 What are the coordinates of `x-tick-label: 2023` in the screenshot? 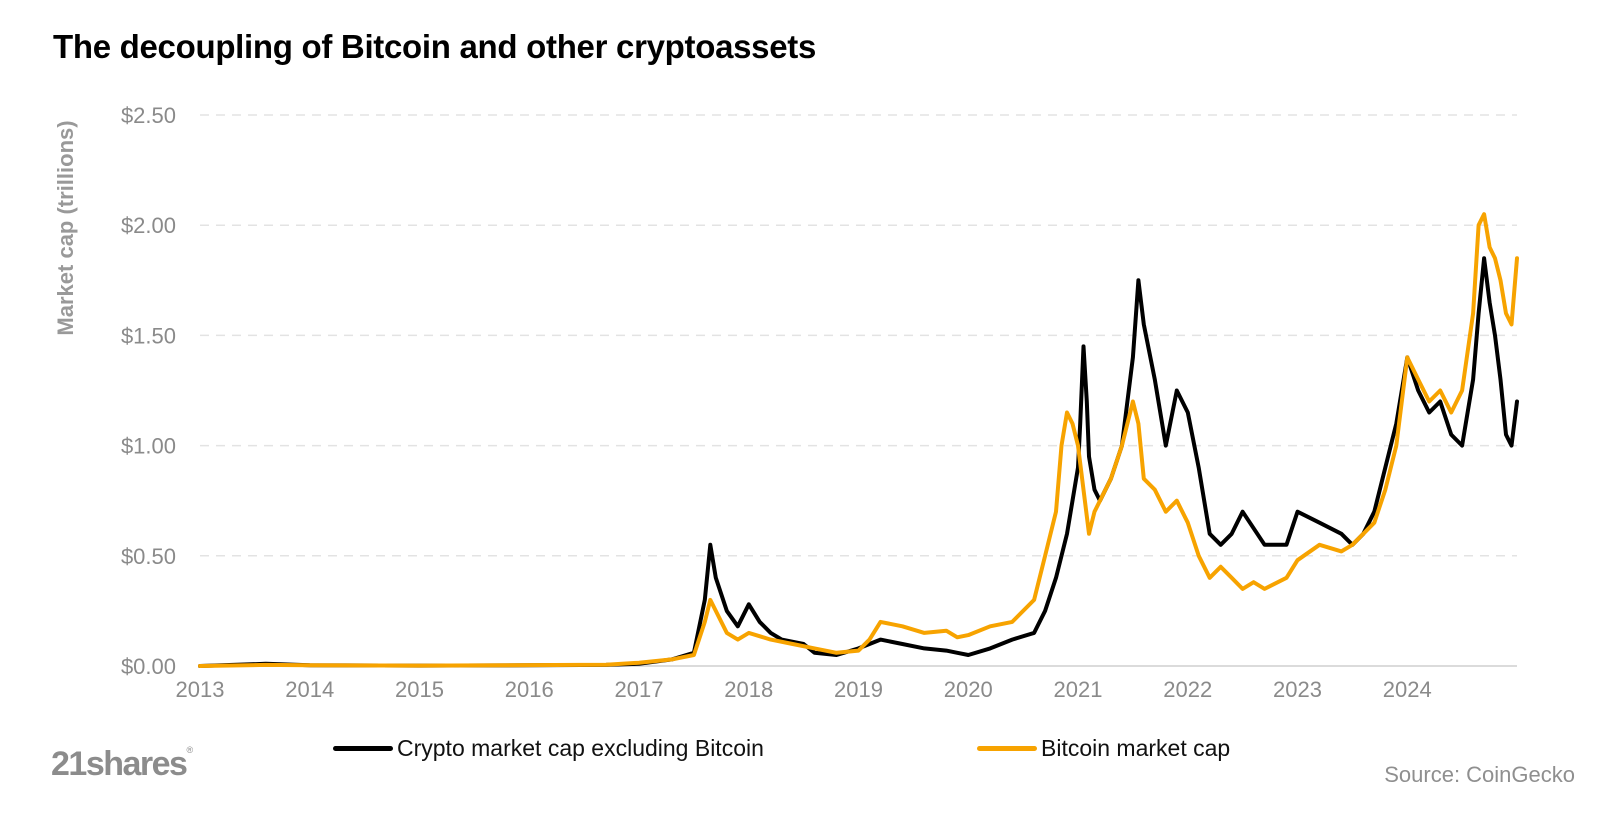 It's located at (1297, 689).